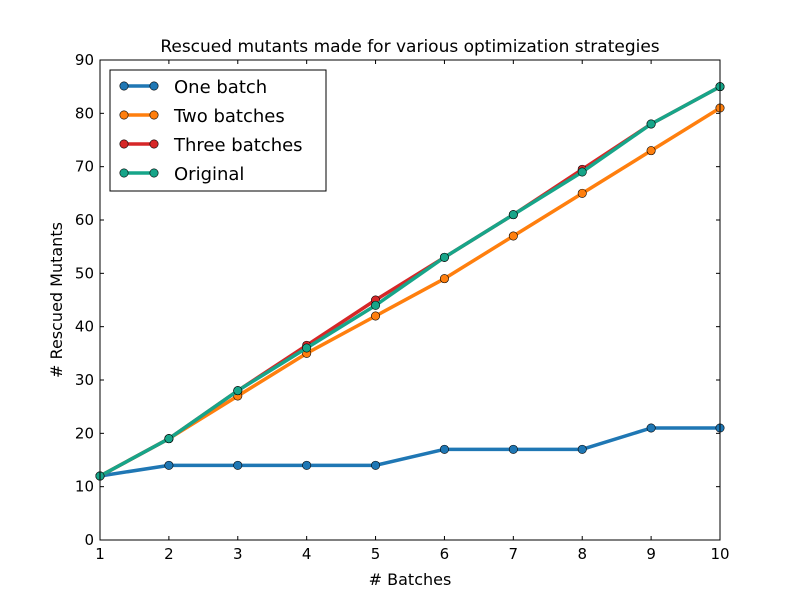  Describe the element at coordinates (84, 327) in the screenshot. I see `y-tick-label: 40` at that location.